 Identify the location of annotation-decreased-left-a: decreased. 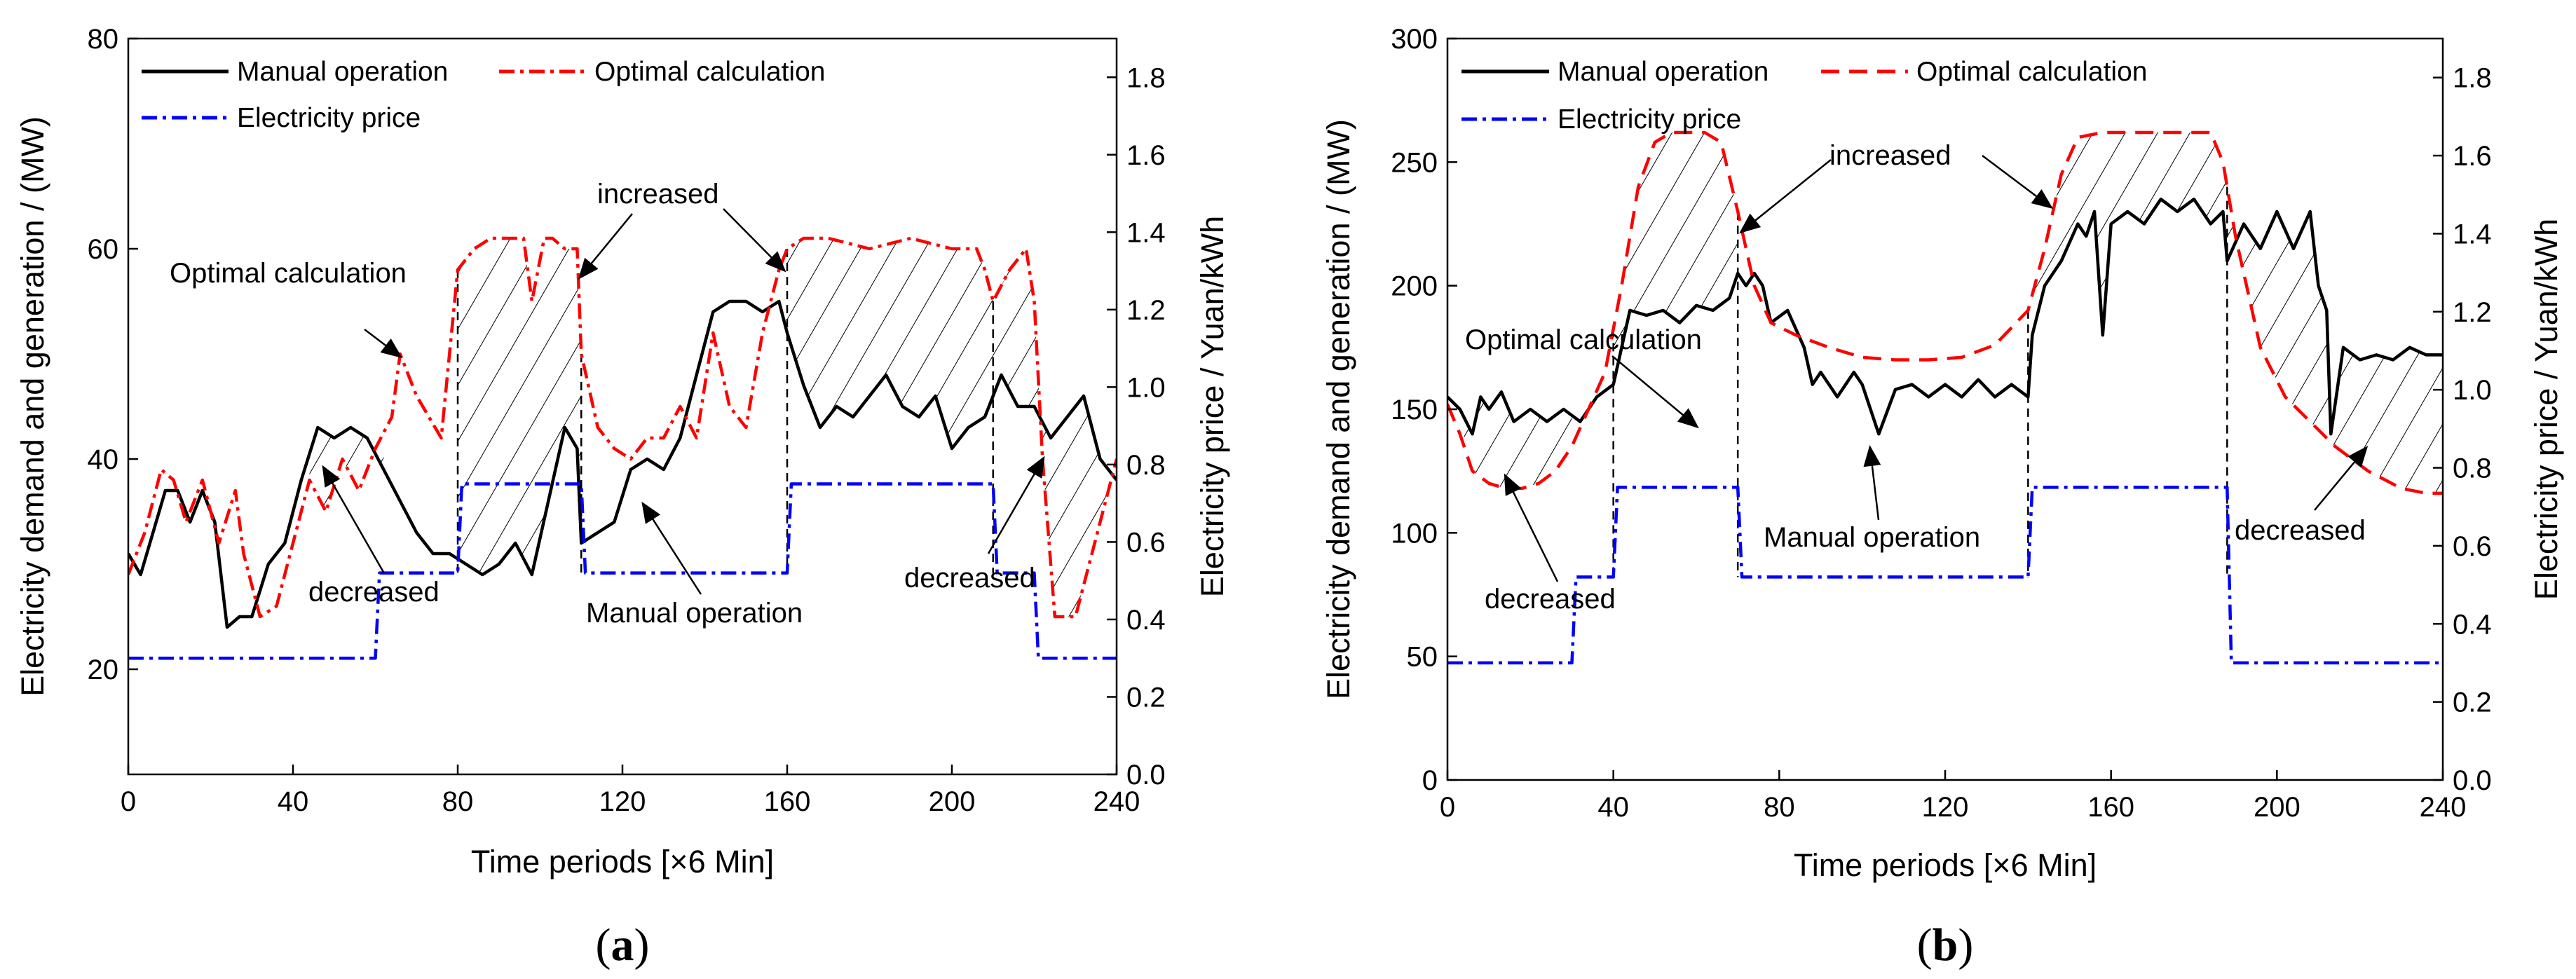
(374, 592).